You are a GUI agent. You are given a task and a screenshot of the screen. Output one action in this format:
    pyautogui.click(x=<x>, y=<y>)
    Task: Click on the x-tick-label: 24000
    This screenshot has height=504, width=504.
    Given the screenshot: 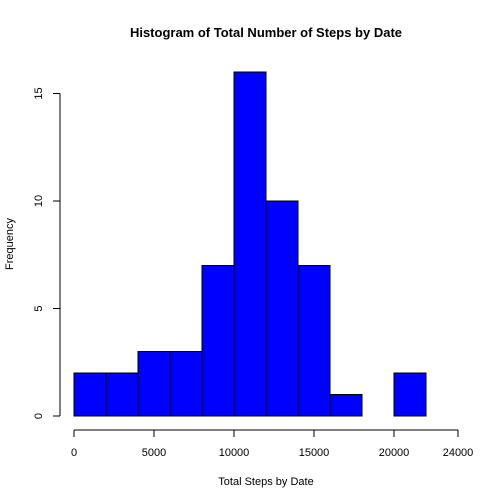 What is the action you would take?
    pyautogui.click(x=458, y=453)
    